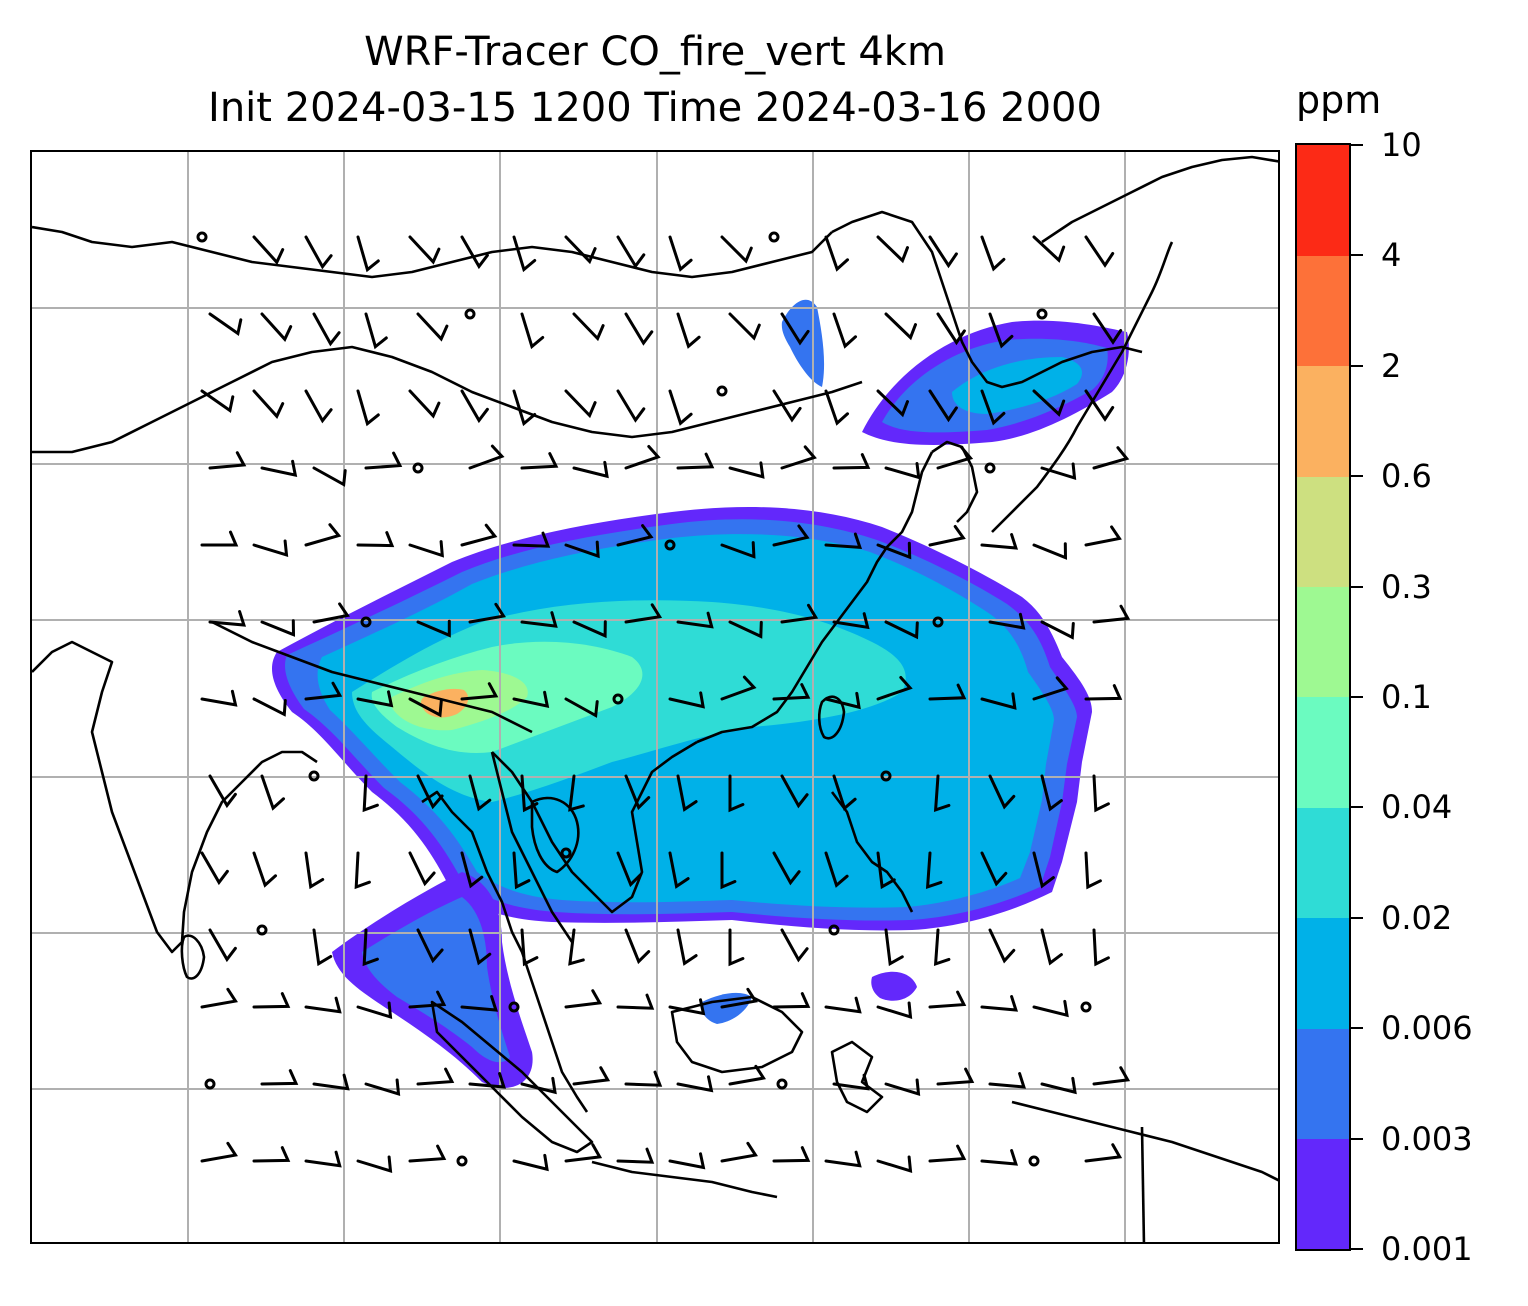 This screenshot has width=1528, height=1306. Describe the element at coordinates (1406, 476) in the screenshot. I see `colorbar-tick-label: 0.6` at that location.